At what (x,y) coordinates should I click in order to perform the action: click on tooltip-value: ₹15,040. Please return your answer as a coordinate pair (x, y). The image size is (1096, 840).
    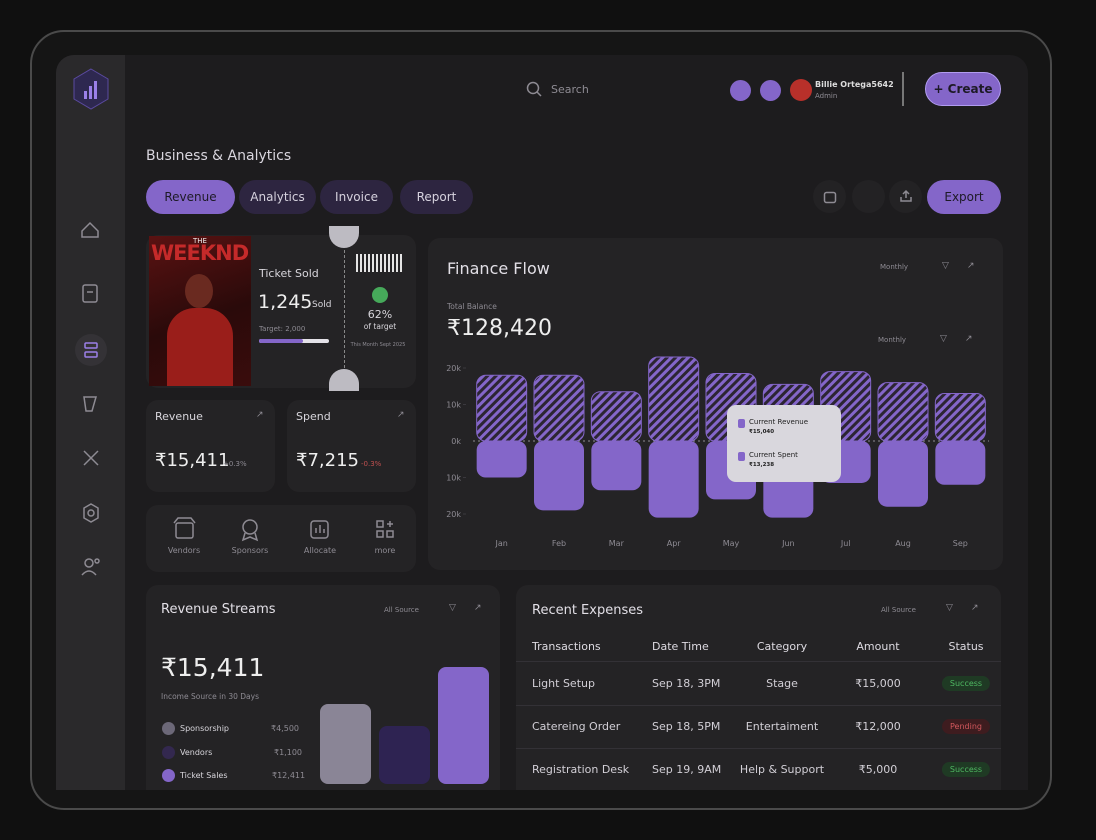
    Looking at the image, I should click on (762, 432).